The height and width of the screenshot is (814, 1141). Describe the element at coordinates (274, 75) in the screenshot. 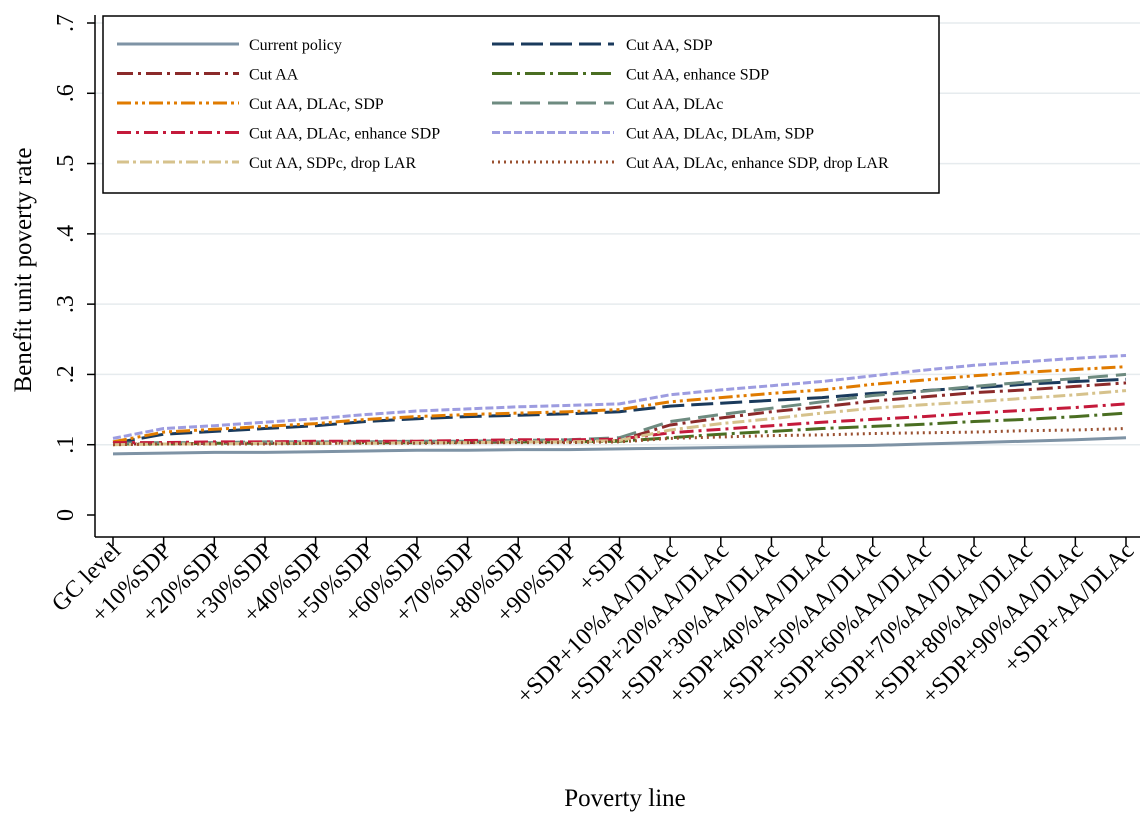

I see `legend-label: Cut AA` at that location.